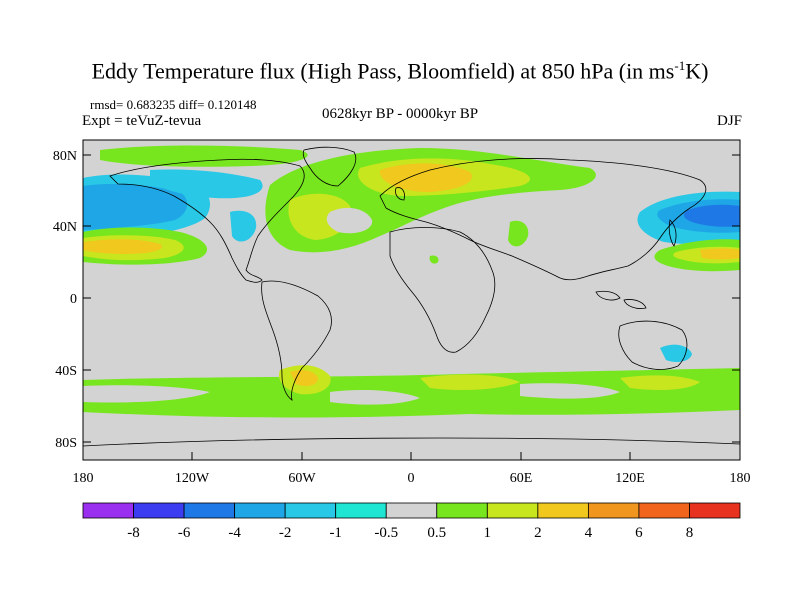  I want to click on colorbar-label: -4, so click(234, 533).